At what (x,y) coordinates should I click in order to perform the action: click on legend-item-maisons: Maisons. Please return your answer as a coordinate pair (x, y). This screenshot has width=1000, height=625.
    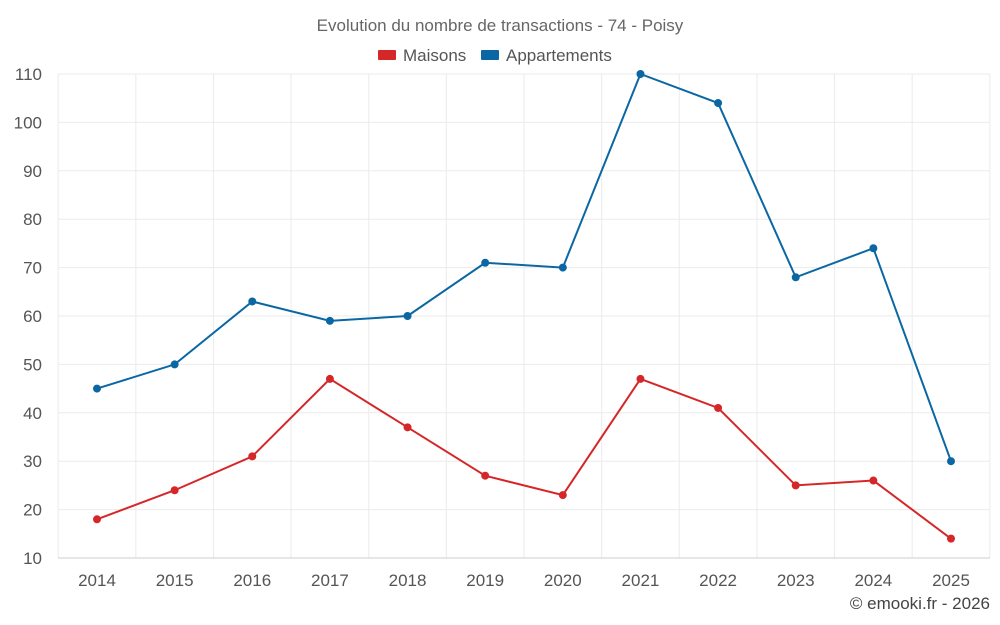
    Looking at the image, I should click on (422, 55).